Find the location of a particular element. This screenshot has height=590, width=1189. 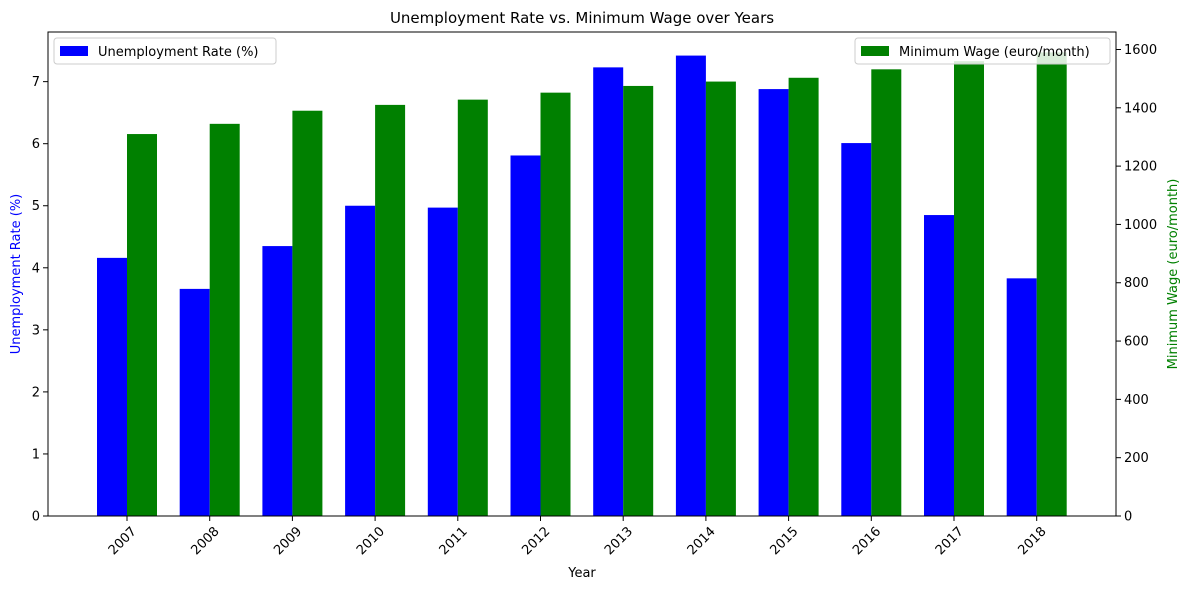

x-tick-label: 2013 is located at coordinates (619, 541).